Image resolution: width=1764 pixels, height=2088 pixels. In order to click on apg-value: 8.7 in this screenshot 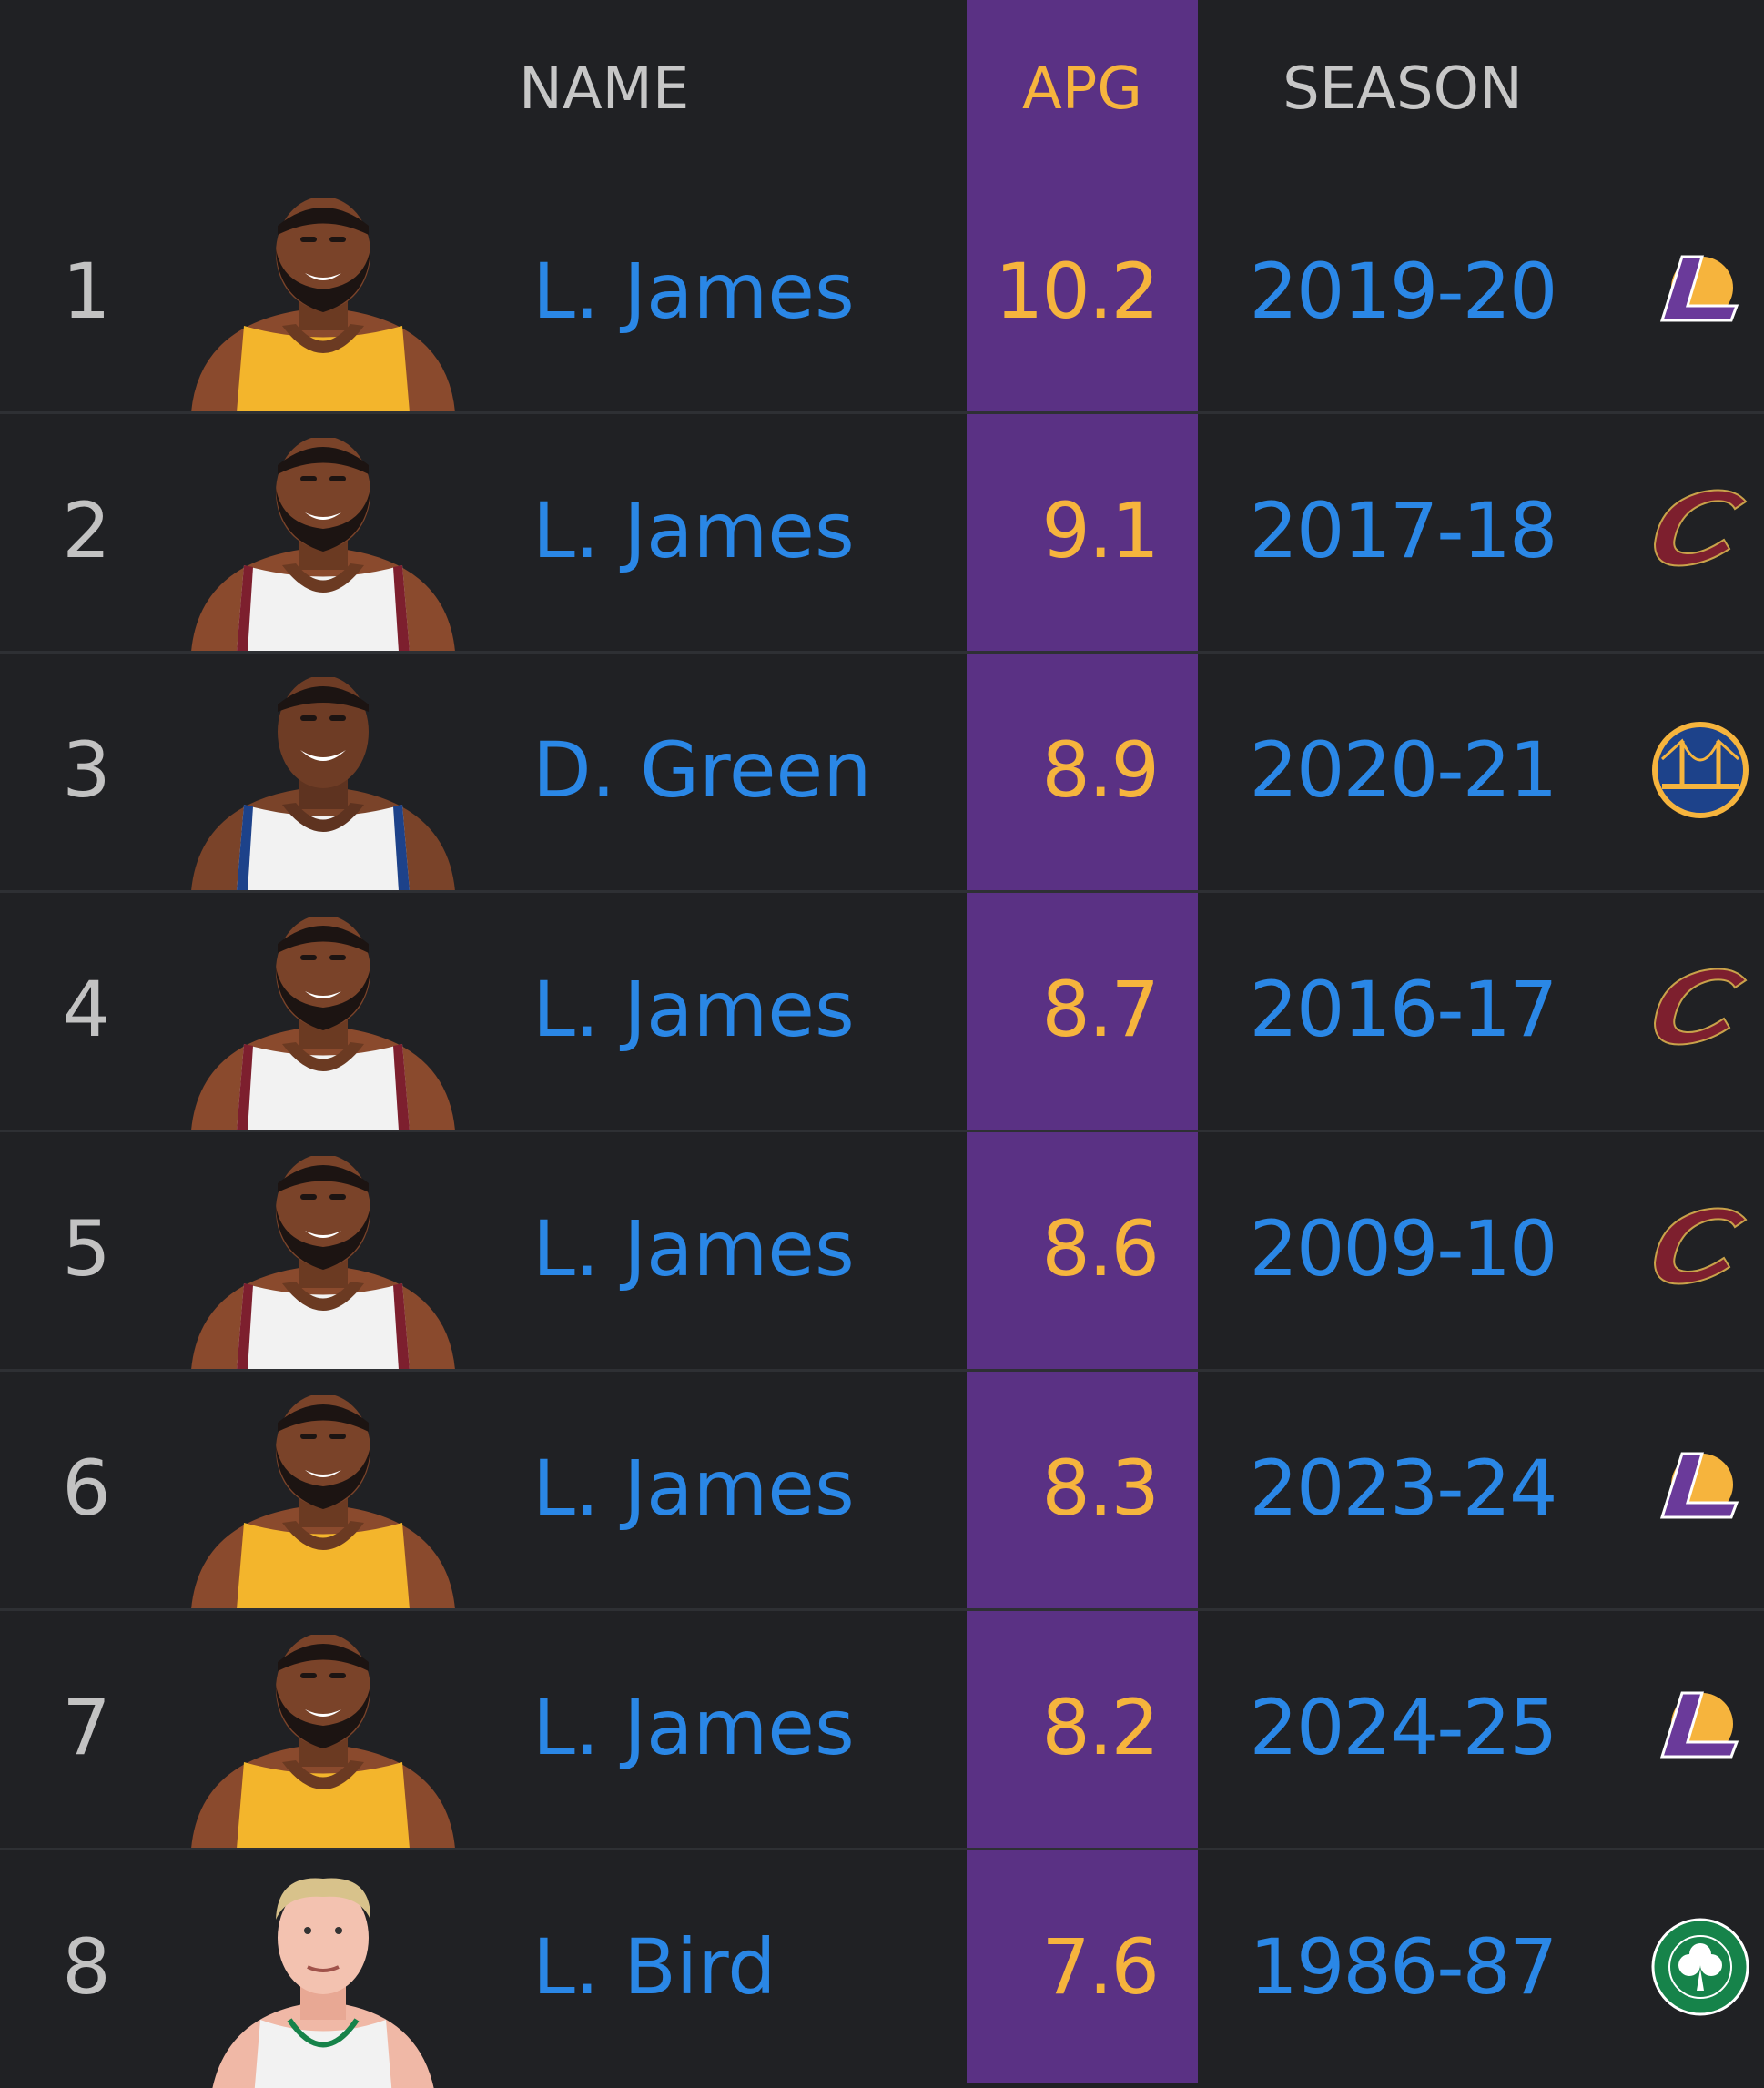, I will do `click(1100, 1009)`.